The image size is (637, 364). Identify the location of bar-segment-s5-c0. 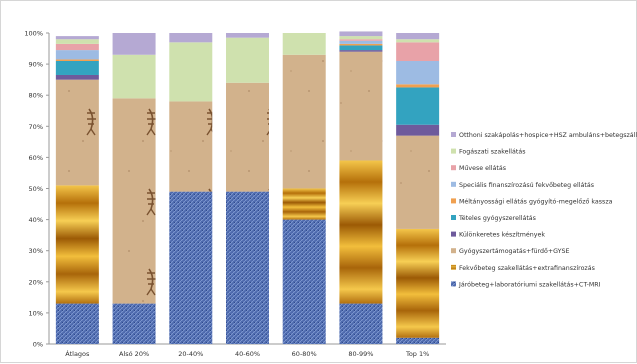
(77, 60).